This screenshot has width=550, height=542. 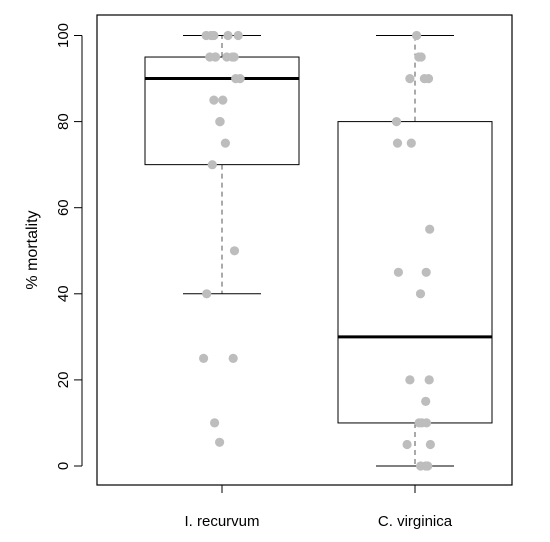 I want to click on y-tick-label: 100, so click(x=63, y=35).